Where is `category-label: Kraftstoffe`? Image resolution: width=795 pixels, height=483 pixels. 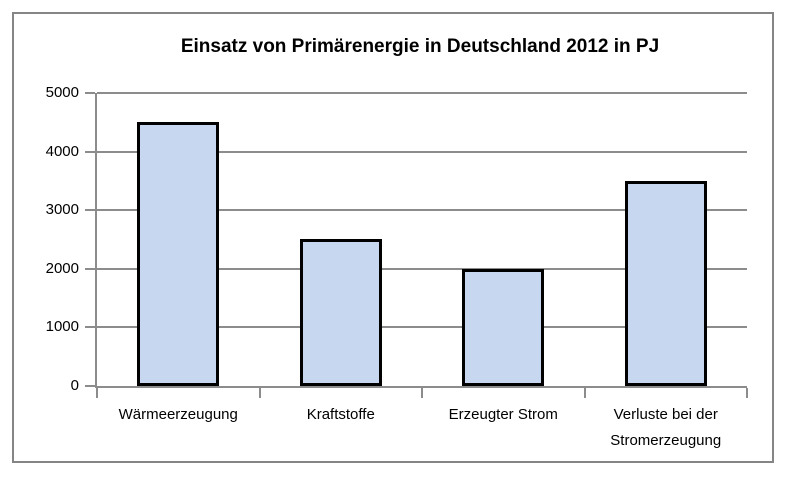
category-label: Kraftstoffe is located at coordinates (340, 414).